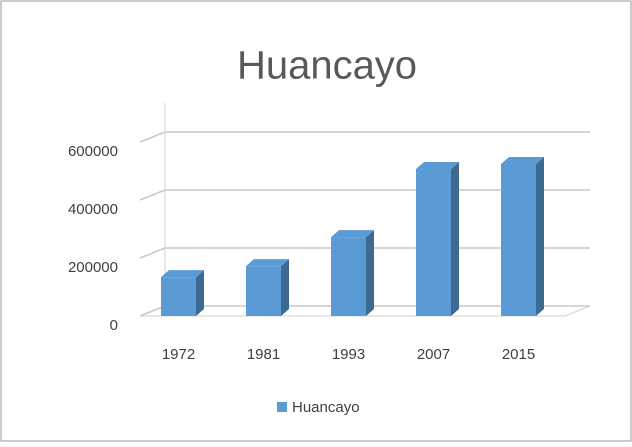  I want to click on x-tick-label: 2015, so click(518, 354).